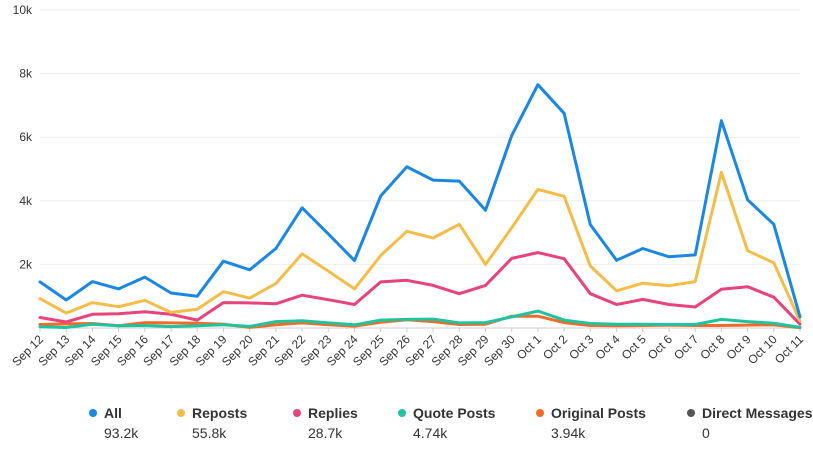  Describe the element at coordinates (748, 424) in the screenshot. I see `legend-item-direct-messages: Direct Messages 0` at that location.